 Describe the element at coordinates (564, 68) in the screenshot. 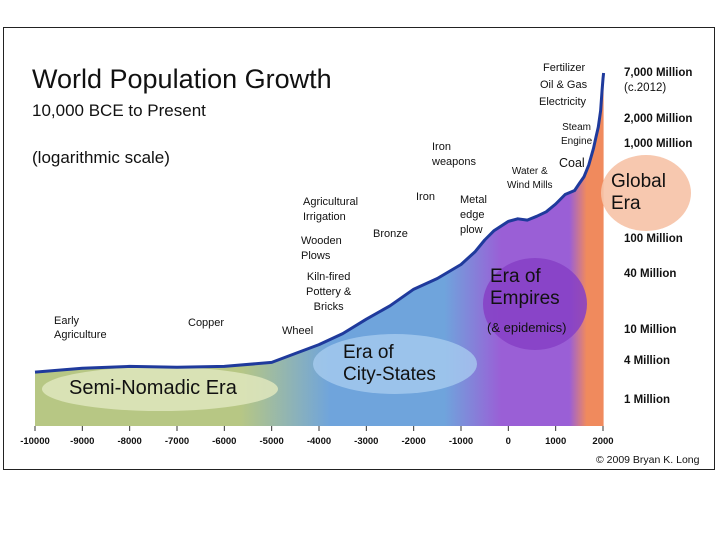

I see `annotation-fertilizer: Fertilizer` at that location.